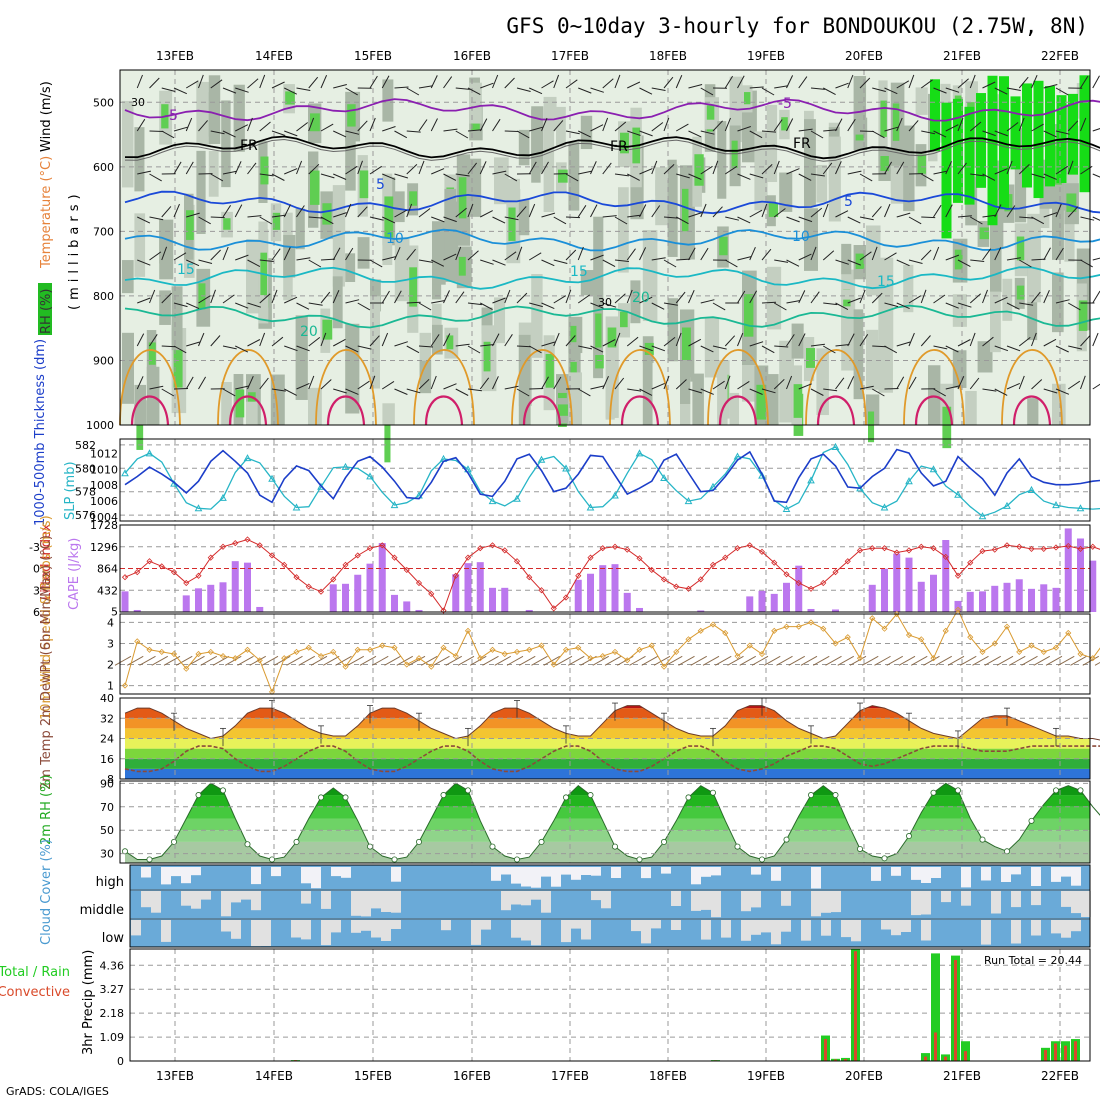 This screenshot has height=1100, width=1100. Describe the element at coordinates (641, 298) in the screenshot. I see `contour-label-20-a: 20` at that location.